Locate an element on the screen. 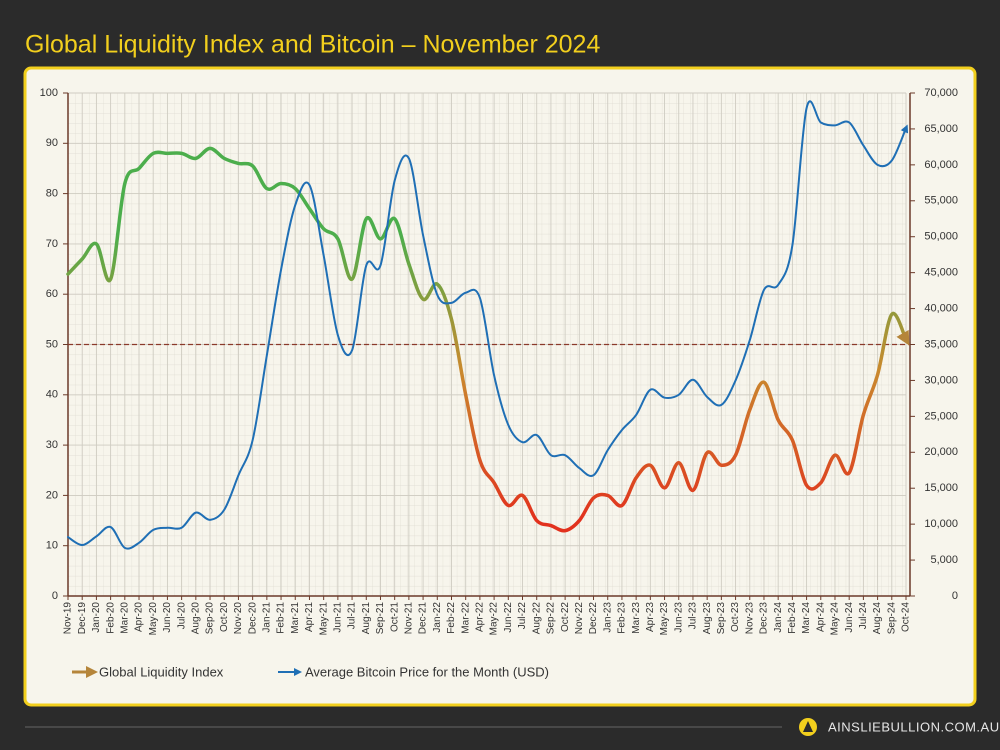  x-tick-label: Oct-24 is located at coordinates (906, 617).